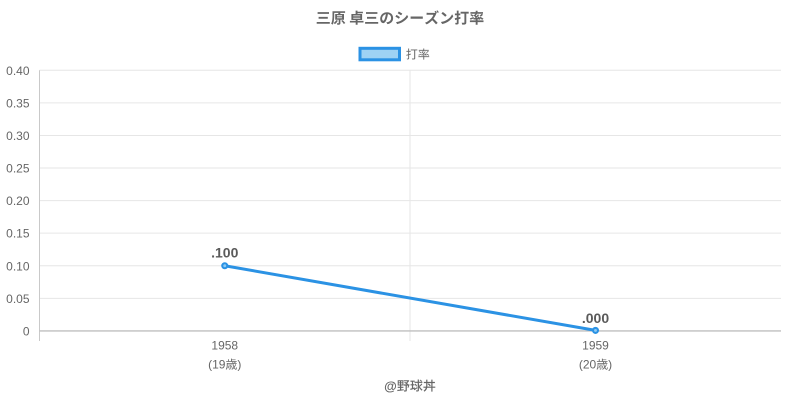  What do you see at coordinates (595, 318) in the screenshot?
I see `svg-text: .000` at bounding box center [595, 318].